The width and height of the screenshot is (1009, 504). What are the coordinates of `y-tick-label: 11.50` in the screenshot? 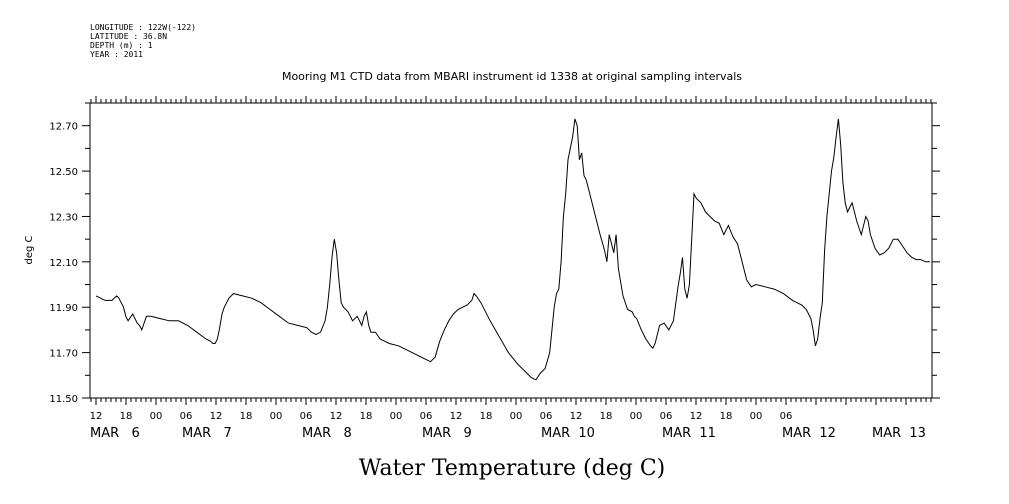 It's located at (63, 399).